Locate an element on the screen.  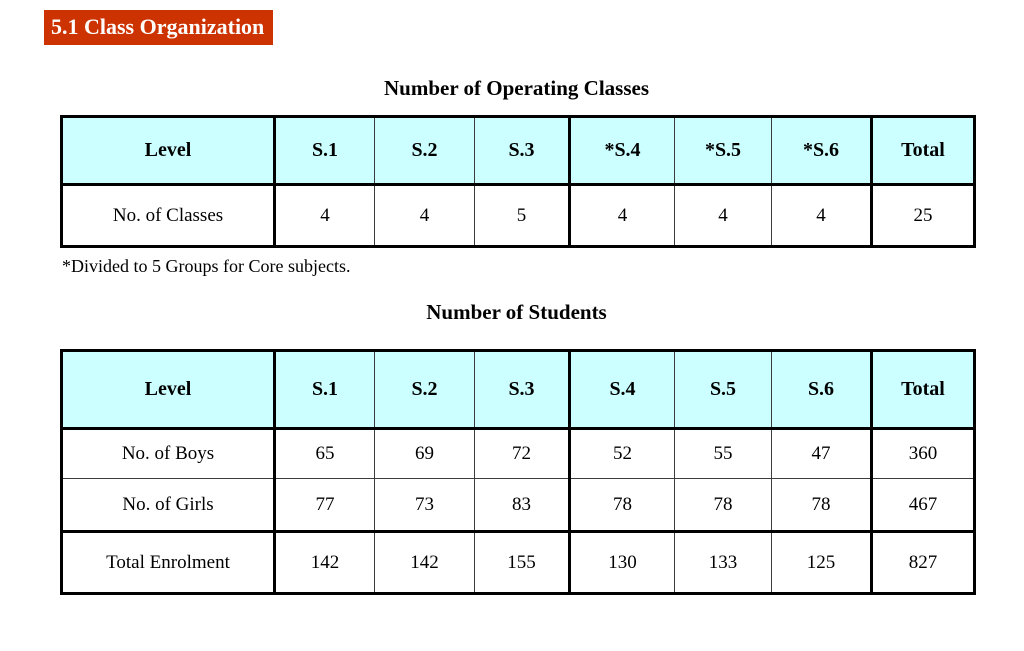
table-header-row: Level S.1 S.2 S.3 S.4 S.5 S.6 Total is located at coordinates (518, 390).